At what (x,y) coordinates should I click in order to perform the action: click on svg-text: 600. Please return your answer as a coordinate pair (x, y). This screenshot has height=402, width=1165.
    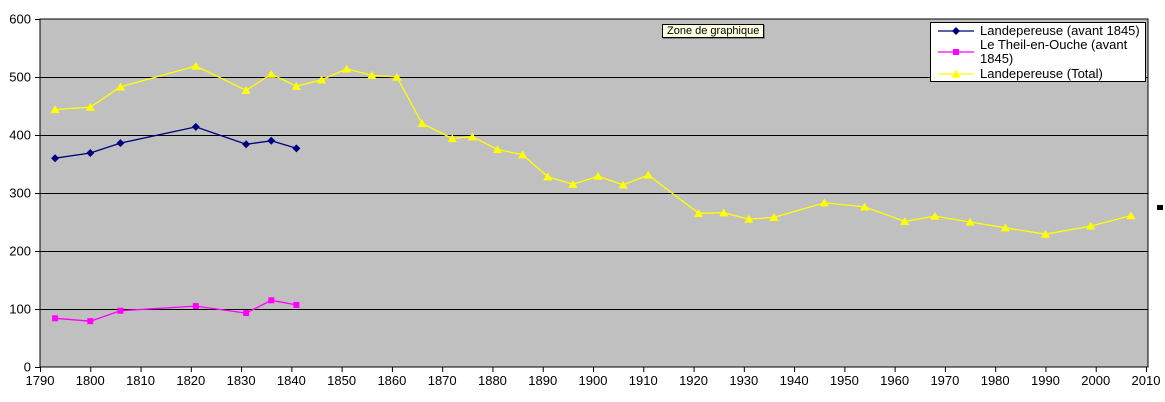
    Looking at the image, I should click on (20, 19).